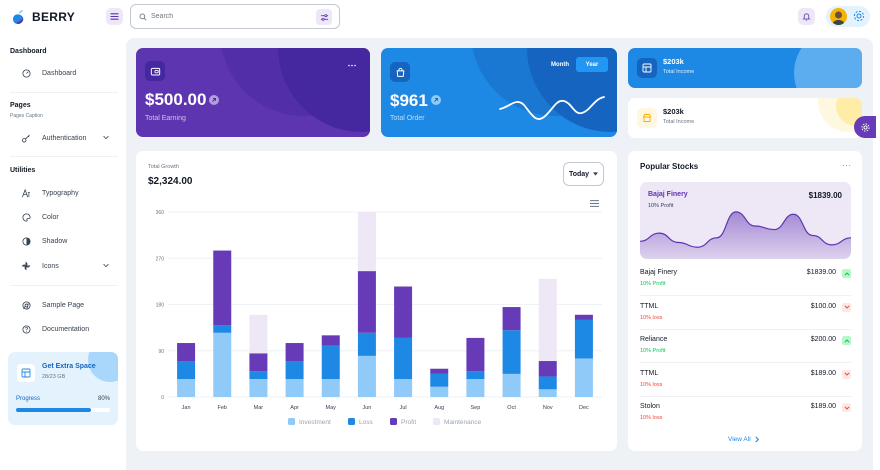  I want to click on stock-change: 10% Profit, so click(653, 284).